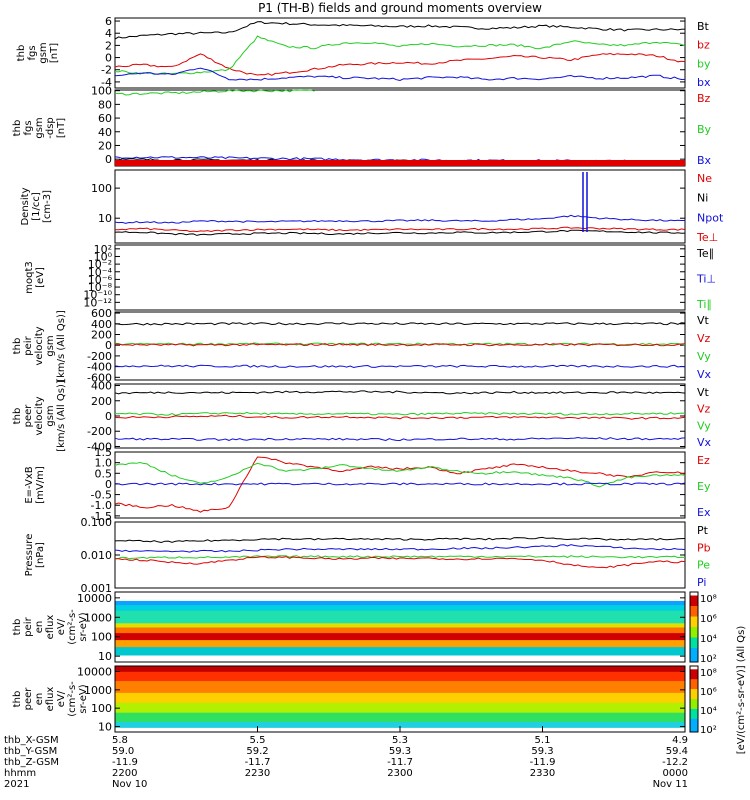 This screenshot has width=750, height=800. Describe the element at coordinates (704, 409) in the screenshot. I see `legend-entry: Vz` at that location.